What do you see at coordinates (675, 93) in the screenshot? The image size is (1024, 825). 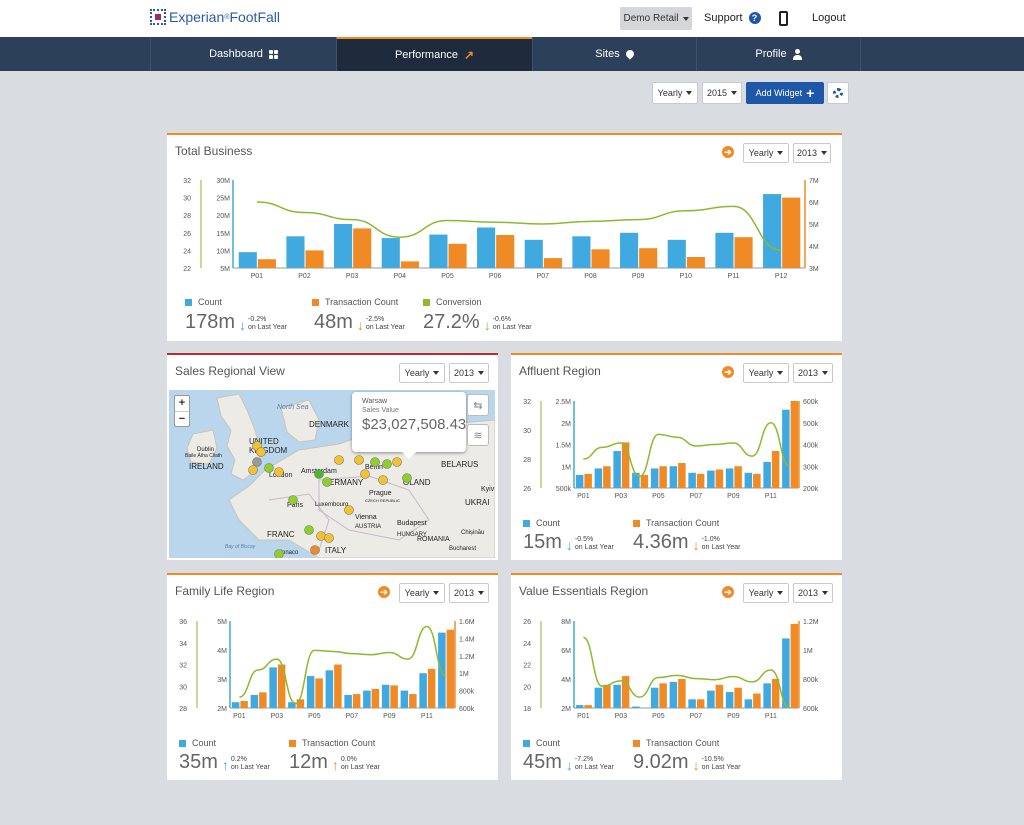 I see `period-dropdown: Yearly` at bounding box center [675, 93].